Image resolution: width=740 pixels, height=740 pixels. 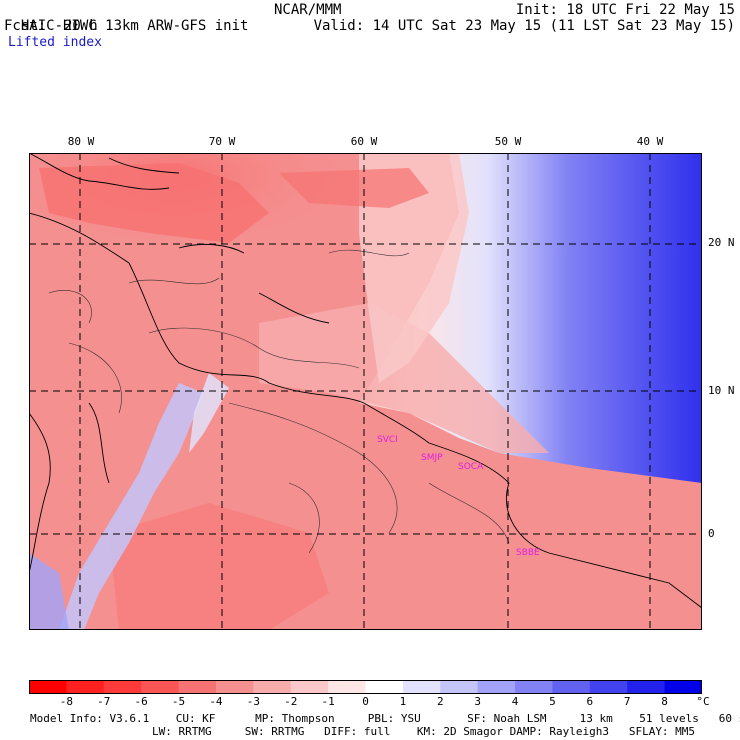 I want to click on colorbar-unit: °C, so click(x=703, y=701).